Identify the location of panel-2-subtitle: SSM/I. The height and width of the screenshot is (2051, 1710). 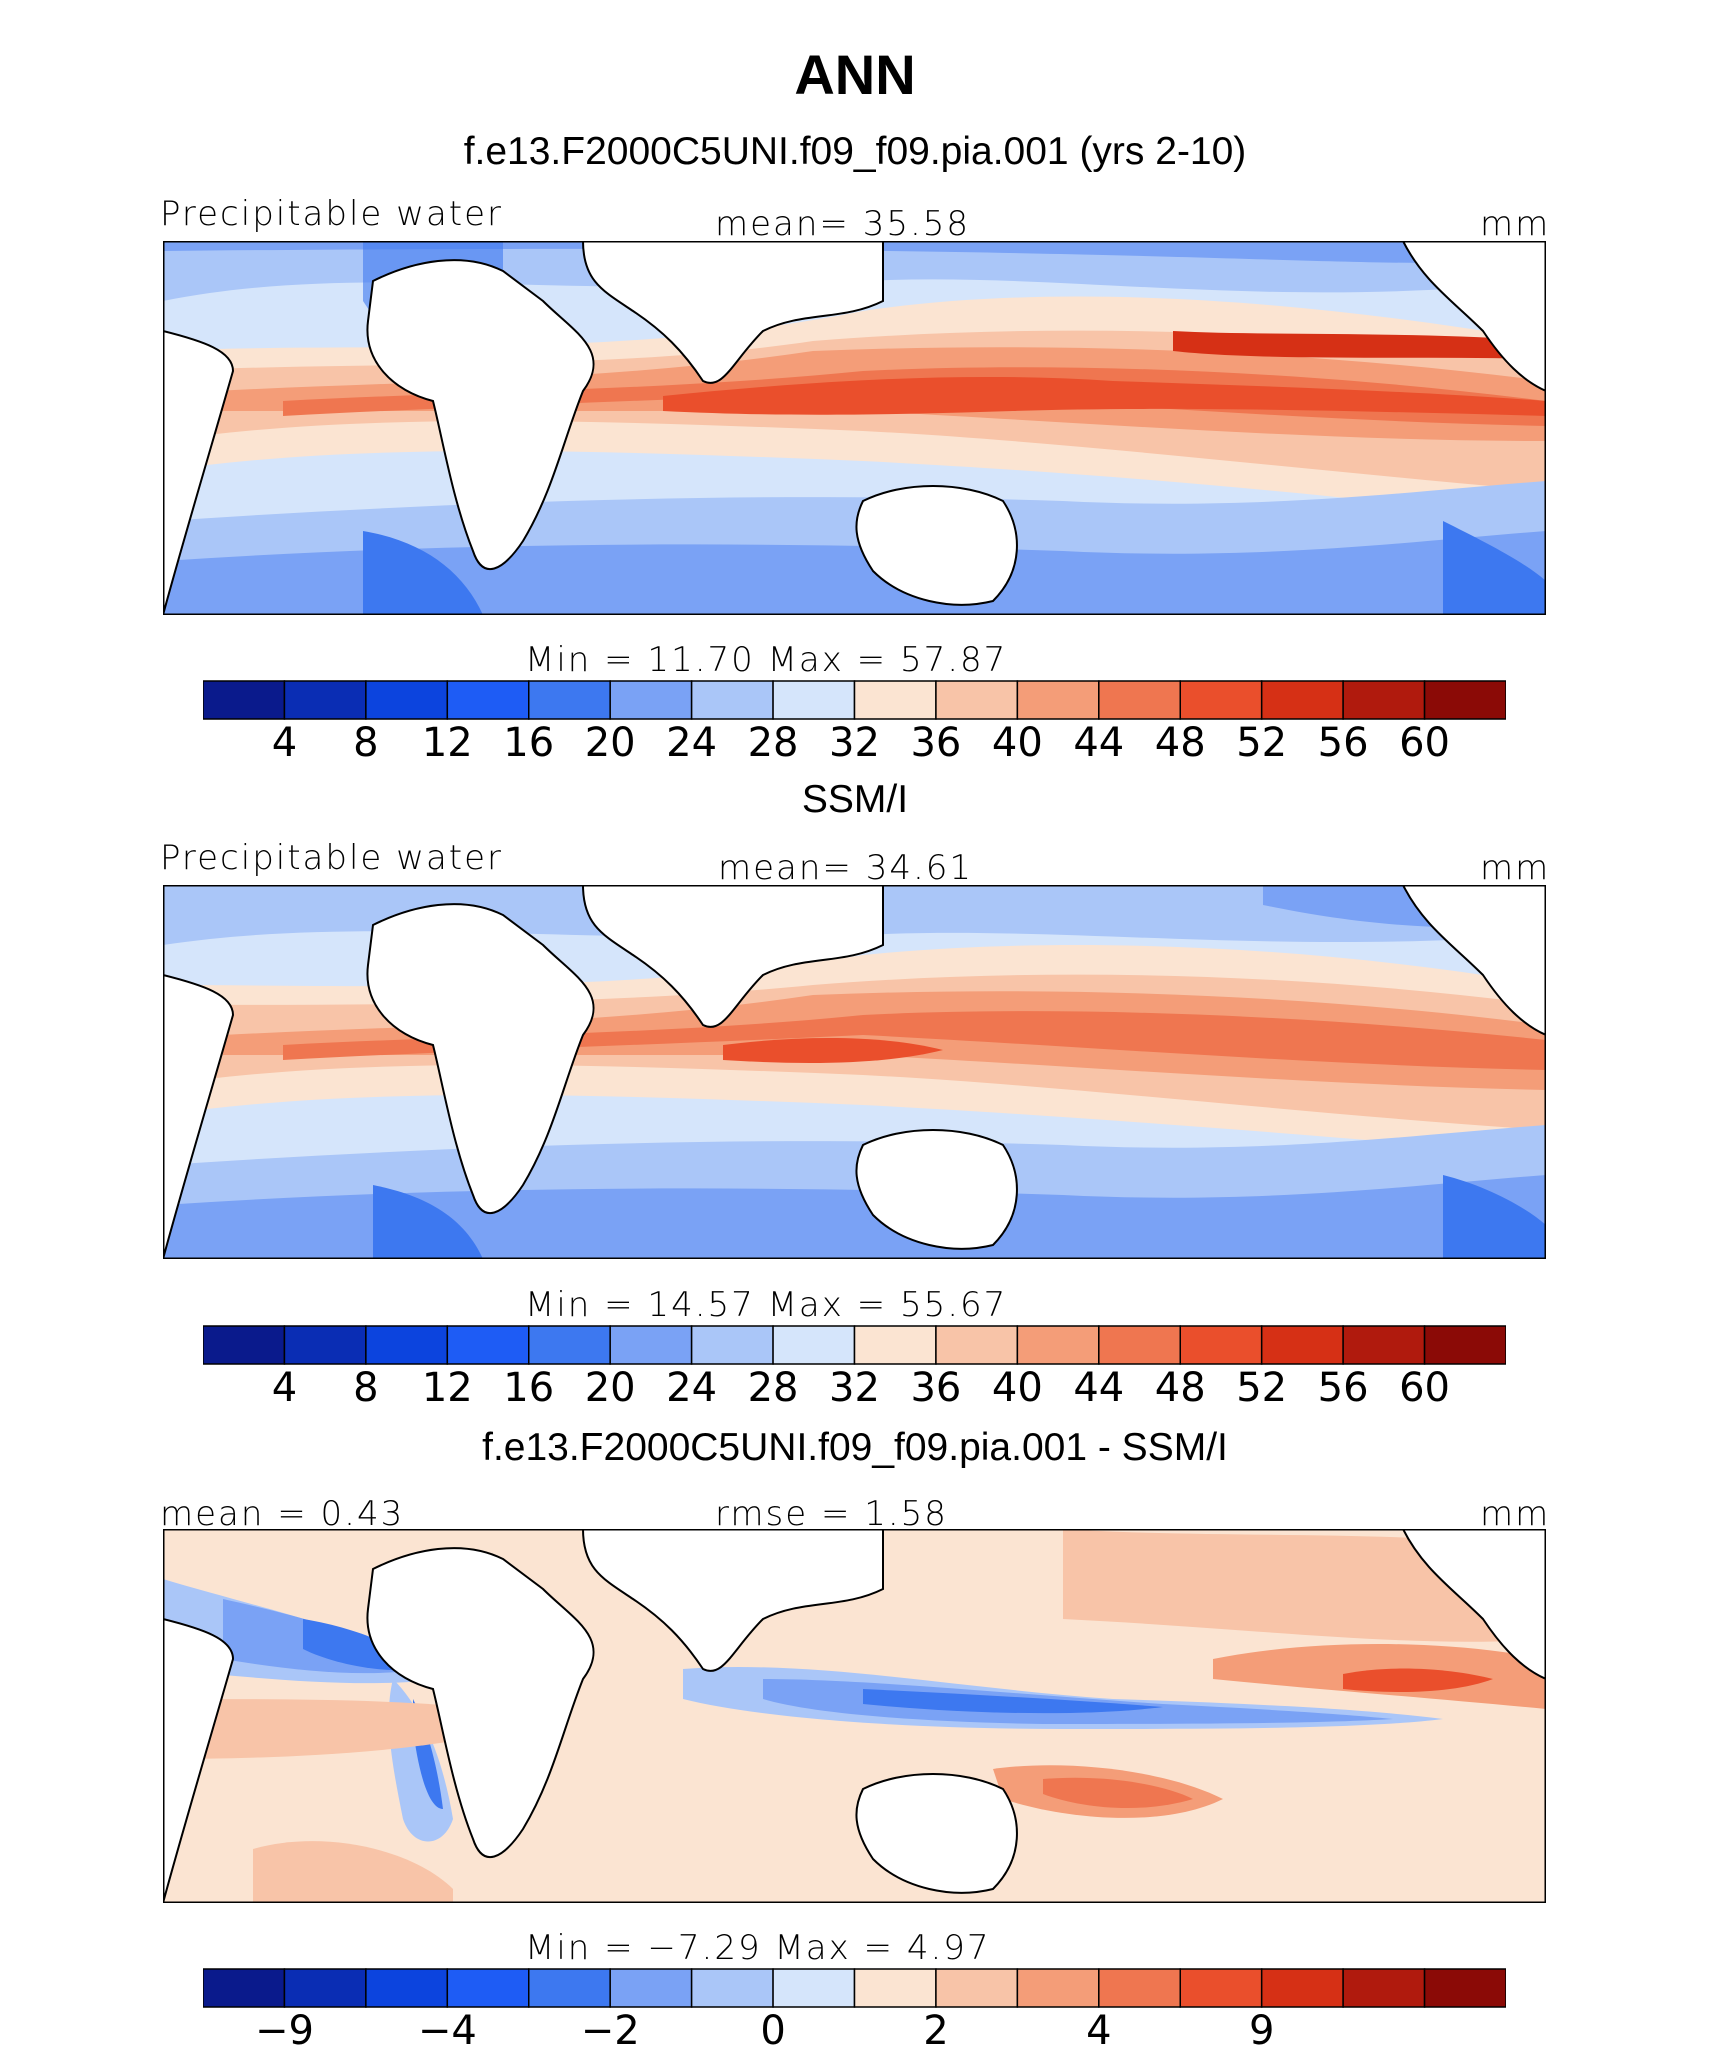
(855, 799).